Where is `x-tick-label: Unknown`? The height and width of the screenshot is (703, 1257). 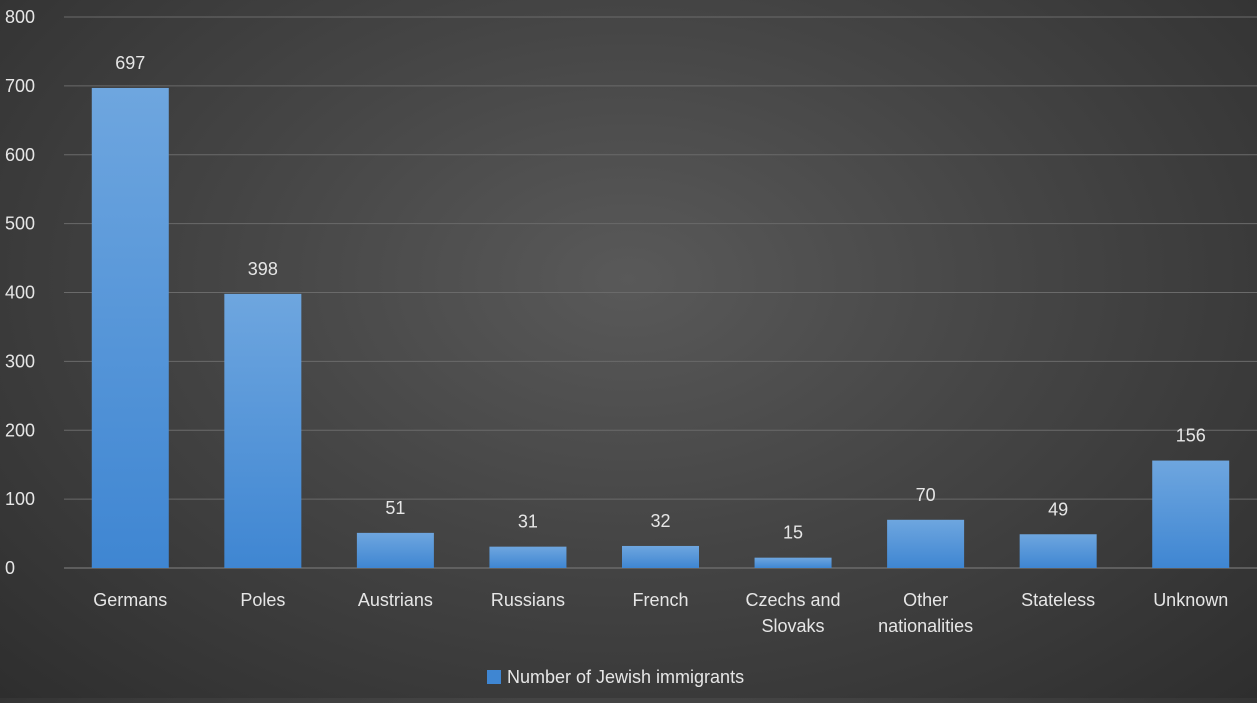 x-tick-label: Unknown is located at coordinates (1190, 600).